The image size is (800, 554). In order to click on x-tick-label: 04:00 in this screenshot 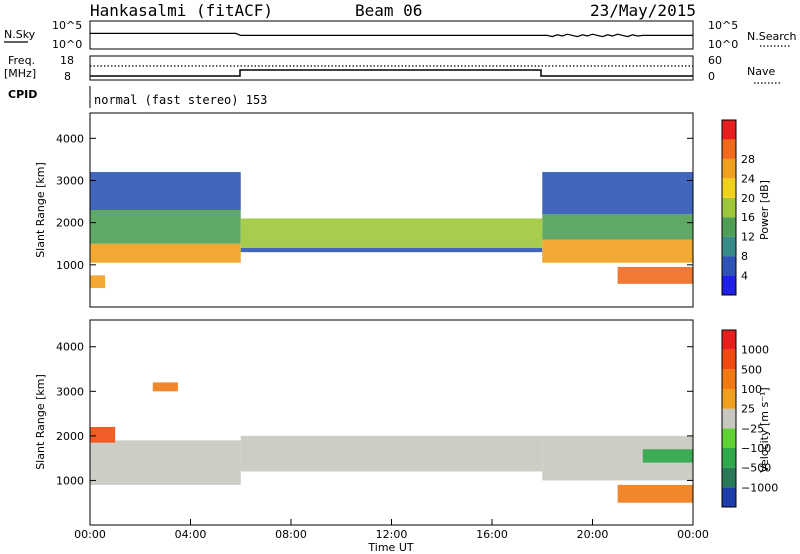, I will do `click(191, 534)`.